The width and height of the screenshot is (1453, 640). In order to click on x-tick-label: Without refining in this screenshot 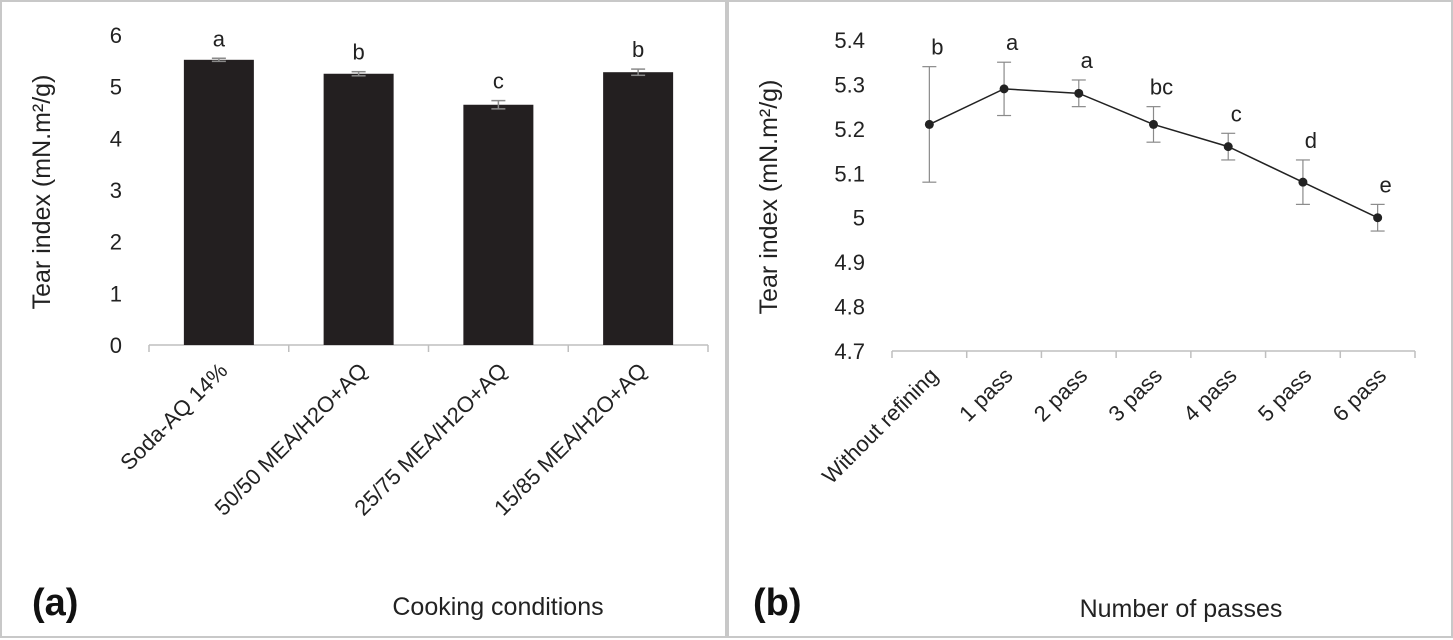, I will do `click(880, 426)`.